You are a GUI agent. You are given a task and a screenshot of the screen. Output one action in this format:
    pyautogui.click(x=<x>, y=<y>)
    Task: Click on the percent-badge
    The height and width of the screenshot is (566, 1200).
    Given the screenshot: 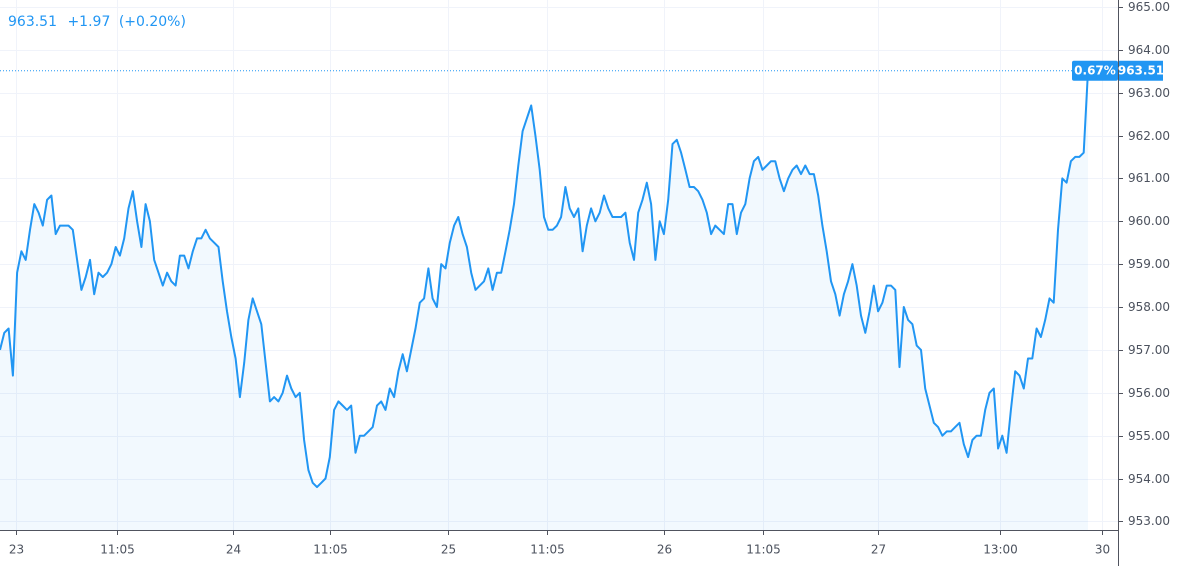 What is the action you would take?
    pyautogui.click(x=1095, y=70)
    